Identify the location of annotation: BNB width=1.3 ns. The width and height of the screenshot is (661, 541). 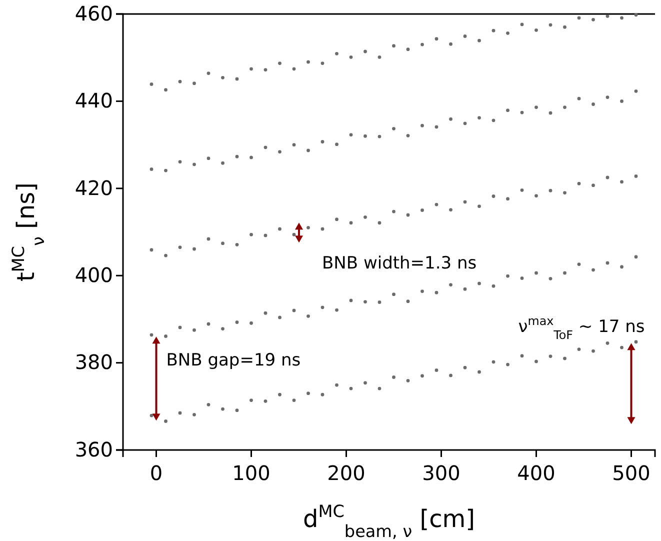
(399, 264).